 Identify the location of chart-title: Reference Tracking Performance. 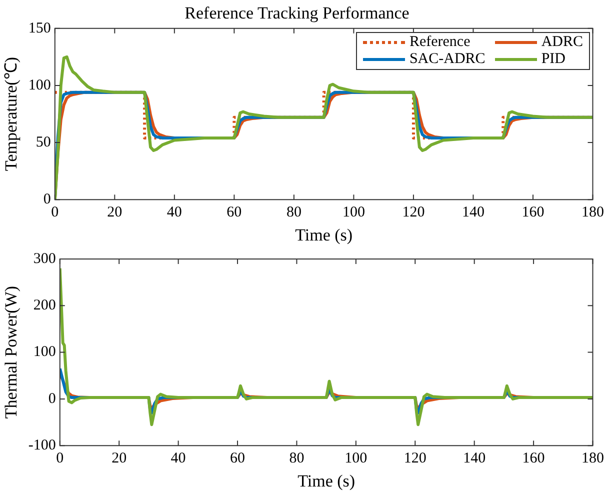
(297, 13).